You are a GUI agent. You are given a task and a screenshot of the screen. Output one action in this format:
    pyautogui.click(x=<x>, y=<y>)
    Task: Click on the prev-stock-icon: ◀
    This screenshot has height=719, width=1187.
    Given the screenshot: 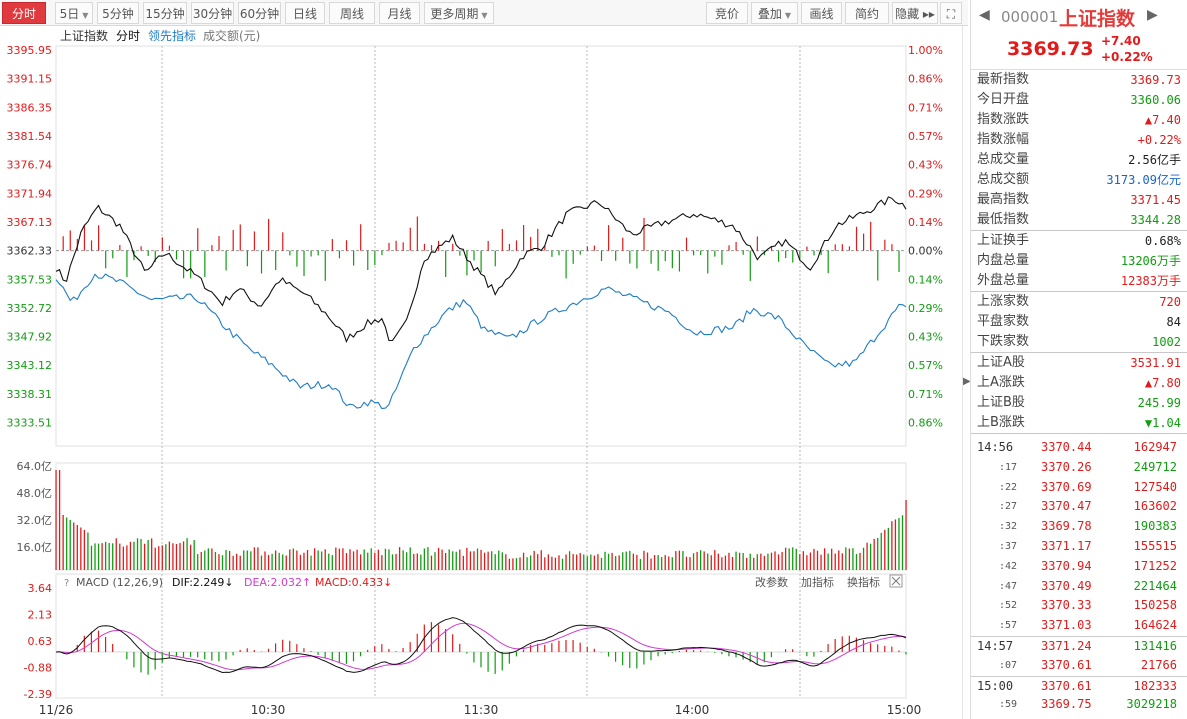 What is the action you would take?
    pyautogui.click(x=984, y=15)
    